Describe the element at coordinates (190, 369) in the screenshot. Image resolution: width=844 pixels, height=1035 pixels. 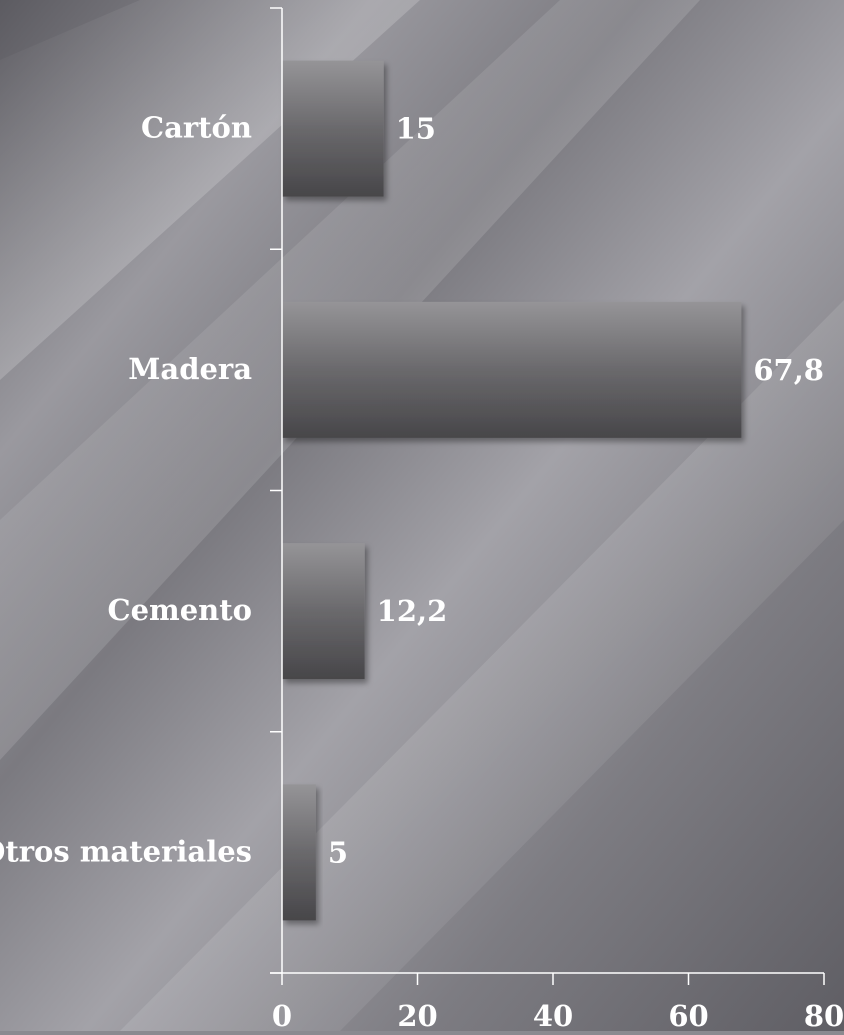
I see `category-label-1: Madera` at that location.